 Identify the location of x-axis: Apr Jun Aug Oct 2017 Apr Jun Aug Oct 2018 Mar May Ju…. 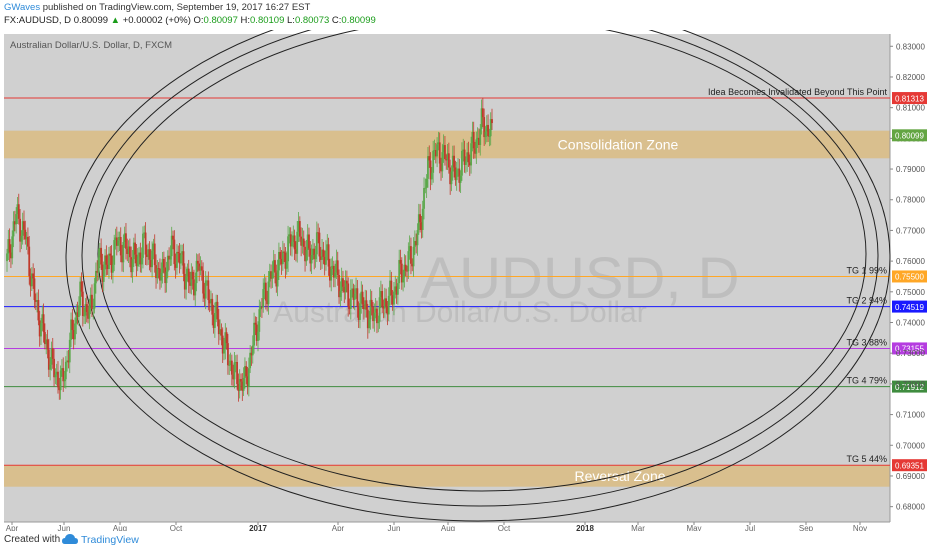
(436, 526).